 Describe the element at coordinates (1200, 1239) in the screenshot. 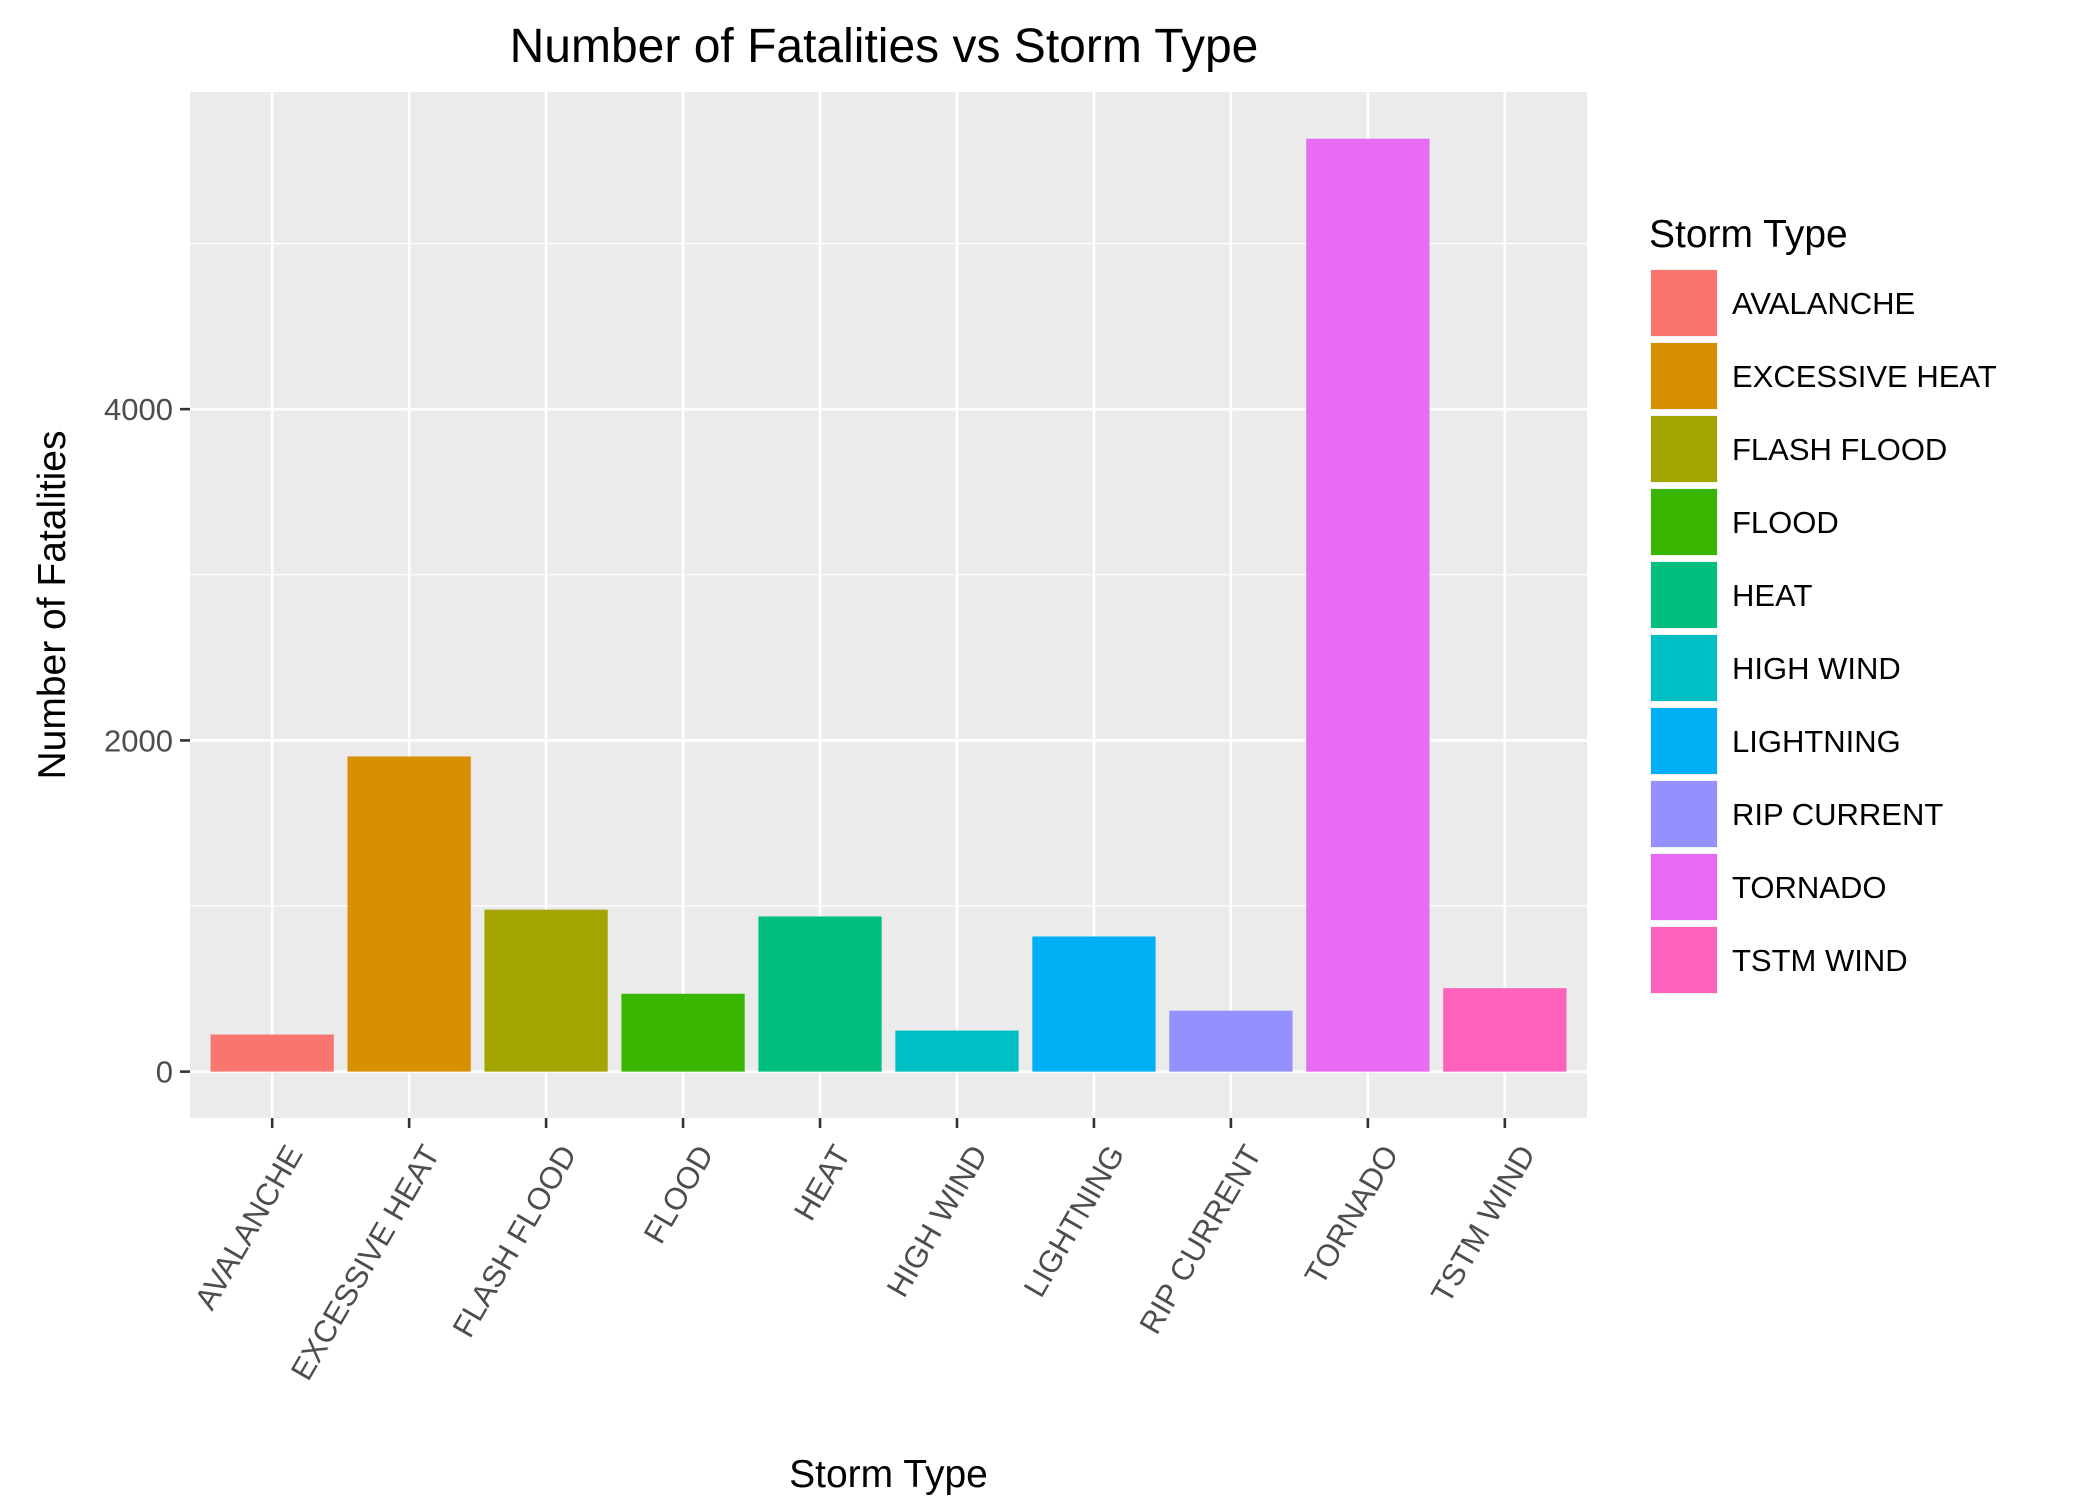

I see `x-tick-label: RIP CURRENT` at that location.